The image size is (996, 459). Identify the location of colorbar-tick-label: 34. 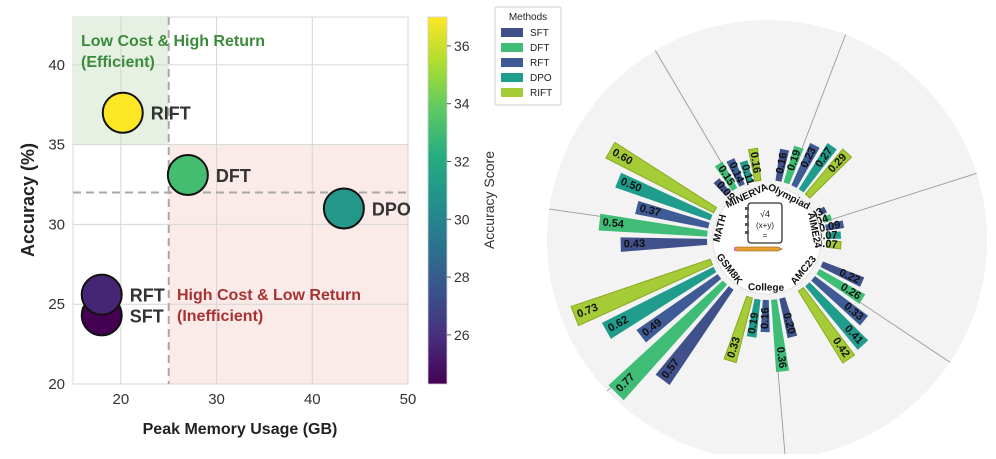
(462, 104).